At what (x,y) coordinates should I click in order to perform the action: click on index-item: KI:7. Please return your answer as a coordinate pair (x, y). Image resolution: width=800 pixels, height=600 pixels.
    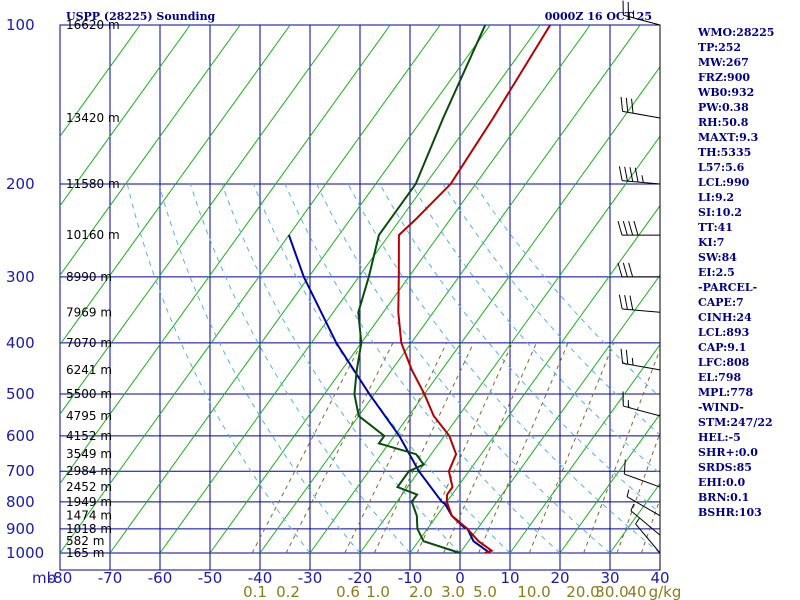
    Looking at the image, I should click on (711, 242).